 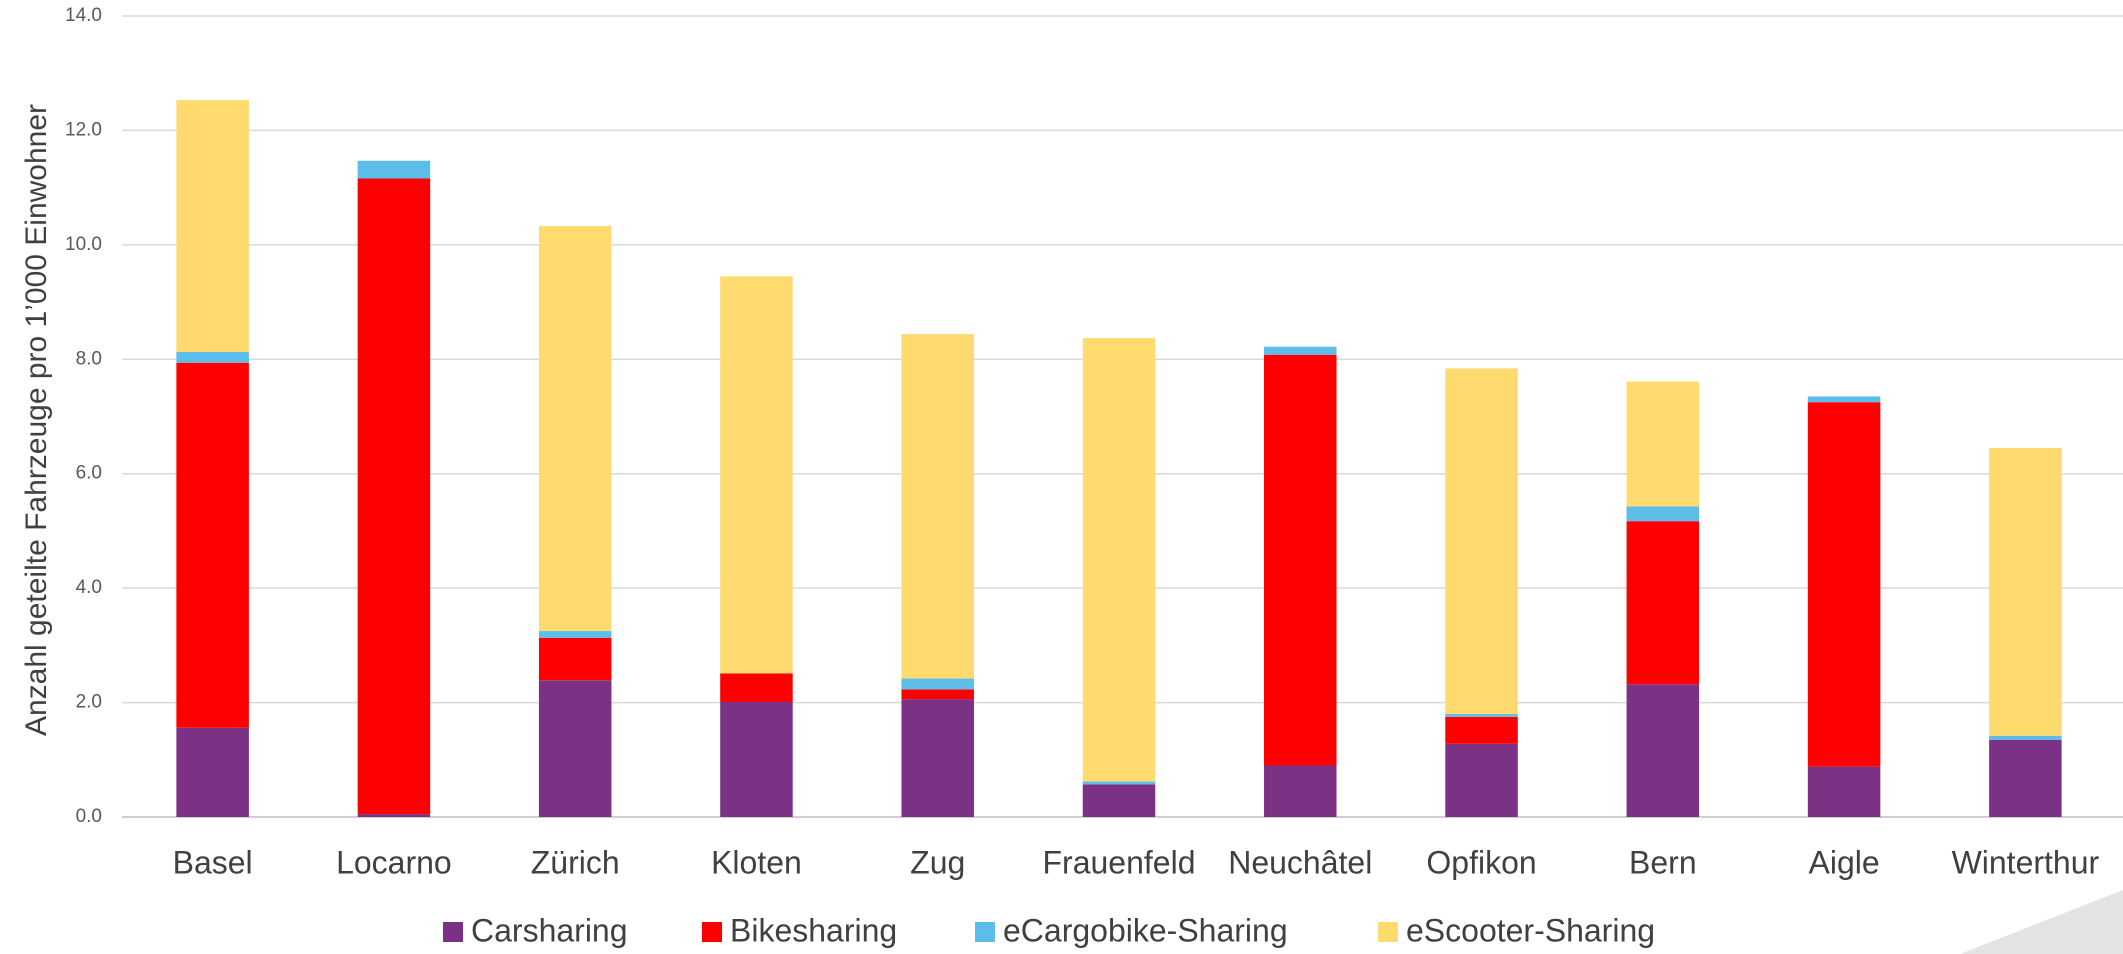 What do you see at coordinates (937, 862) in the screenshot?
I see `x-tick-label: Zug` at bounding box center [937, 862].